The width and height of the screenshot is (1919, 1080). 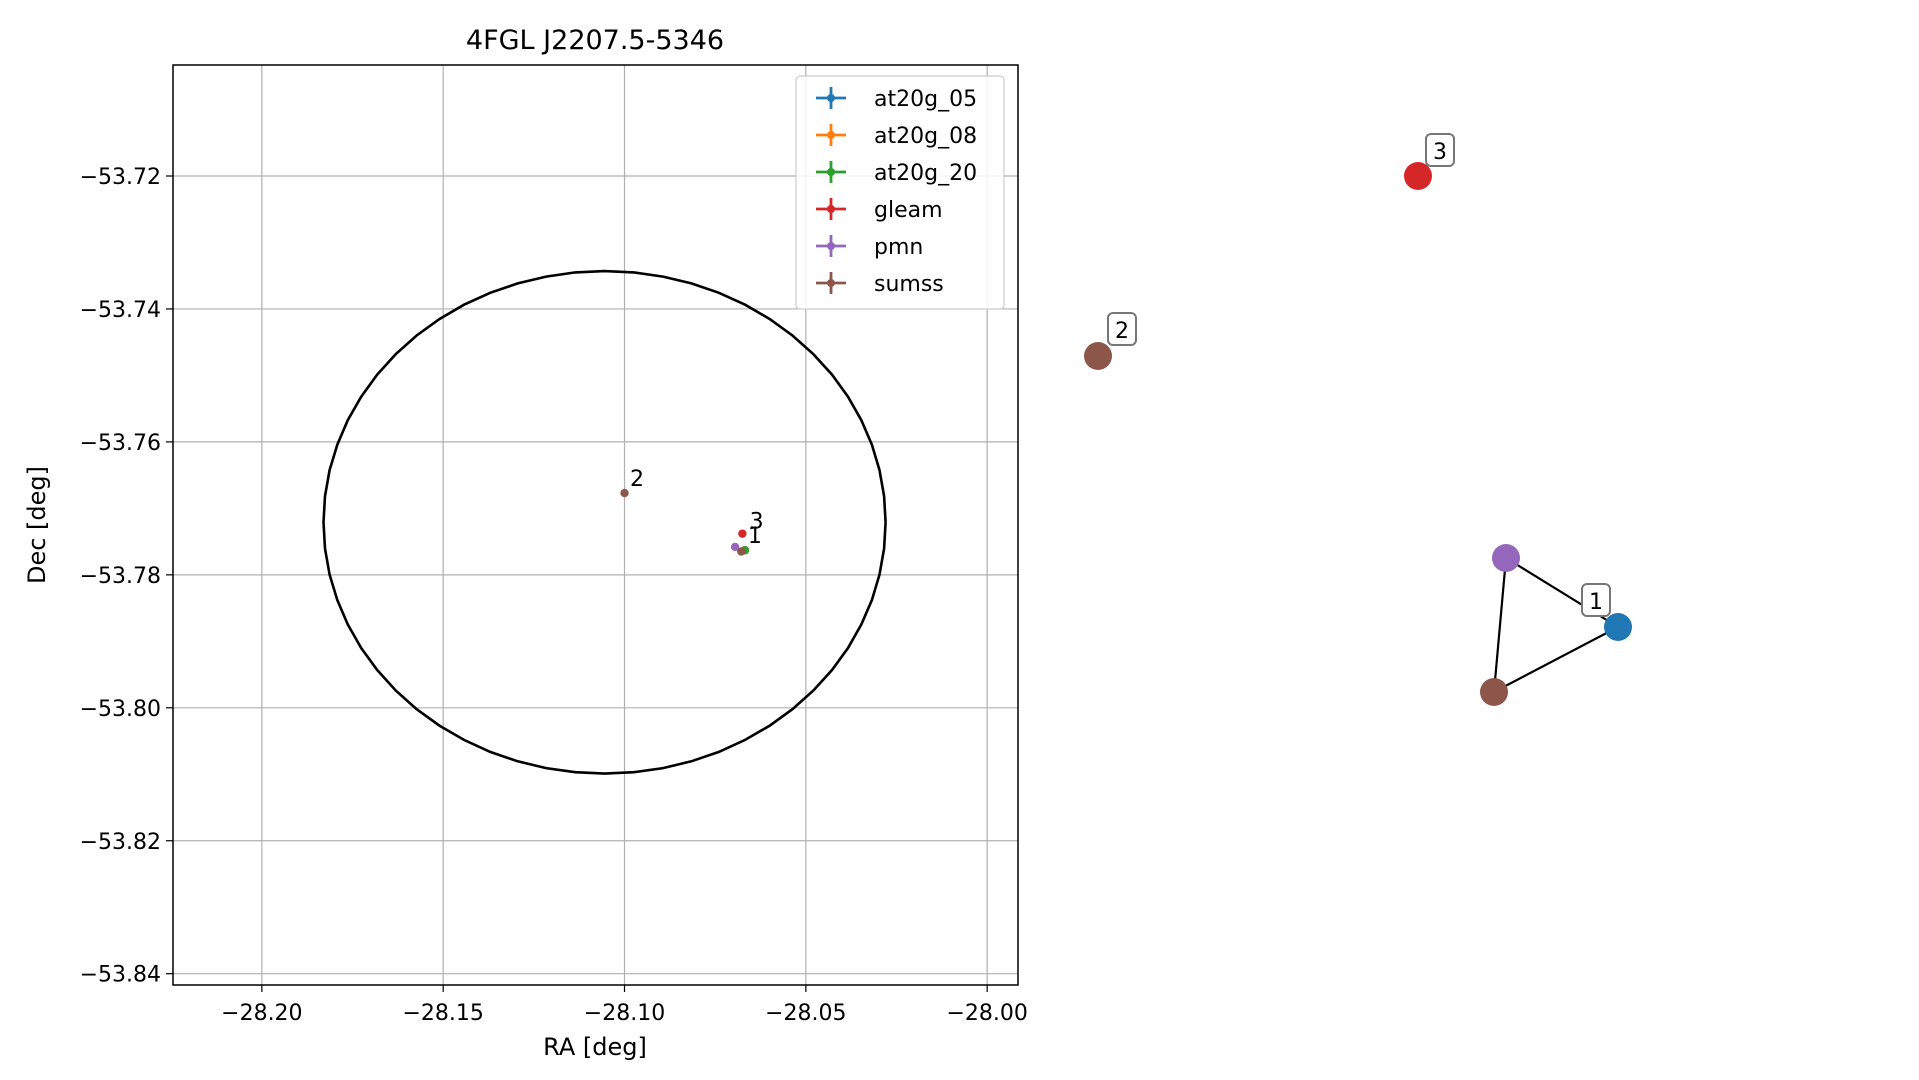 What do you see at coordinates (120, 975) in the screenshot?
I see `y-tick-label: −53.84` at bounding box center [120, 975].